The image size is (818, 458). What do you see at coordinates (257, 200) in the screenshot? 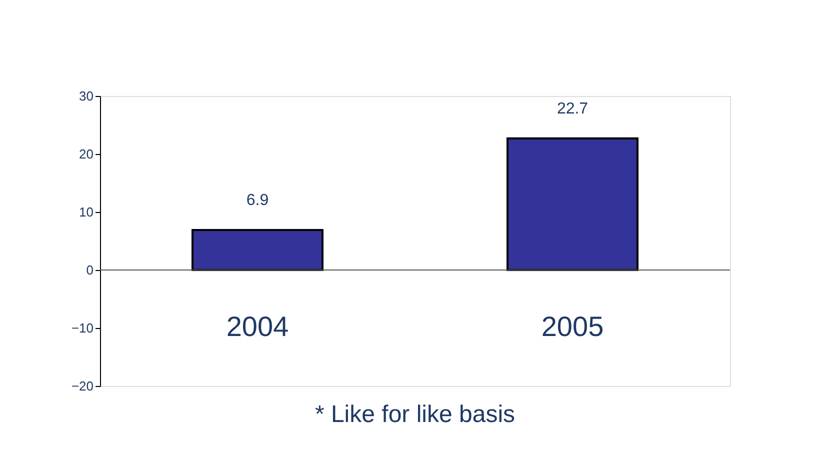
I see `data-label: 6.9` at bounding box center [257, 200].